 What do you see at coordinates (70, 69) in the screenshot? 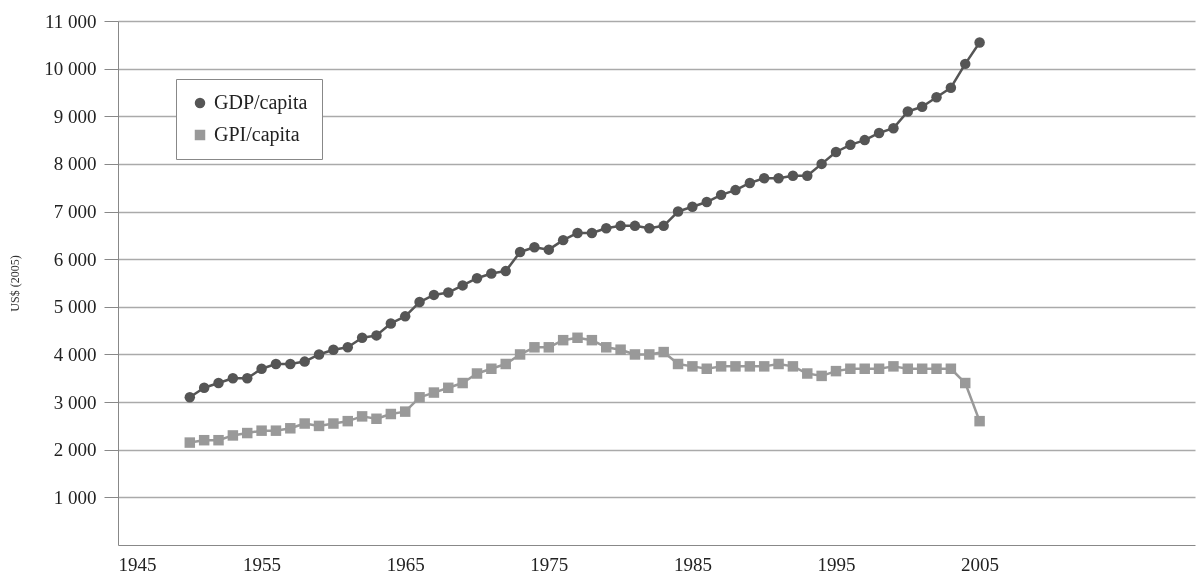
I see `y-tick-label: 10 000` at bounding box center [70, 69].